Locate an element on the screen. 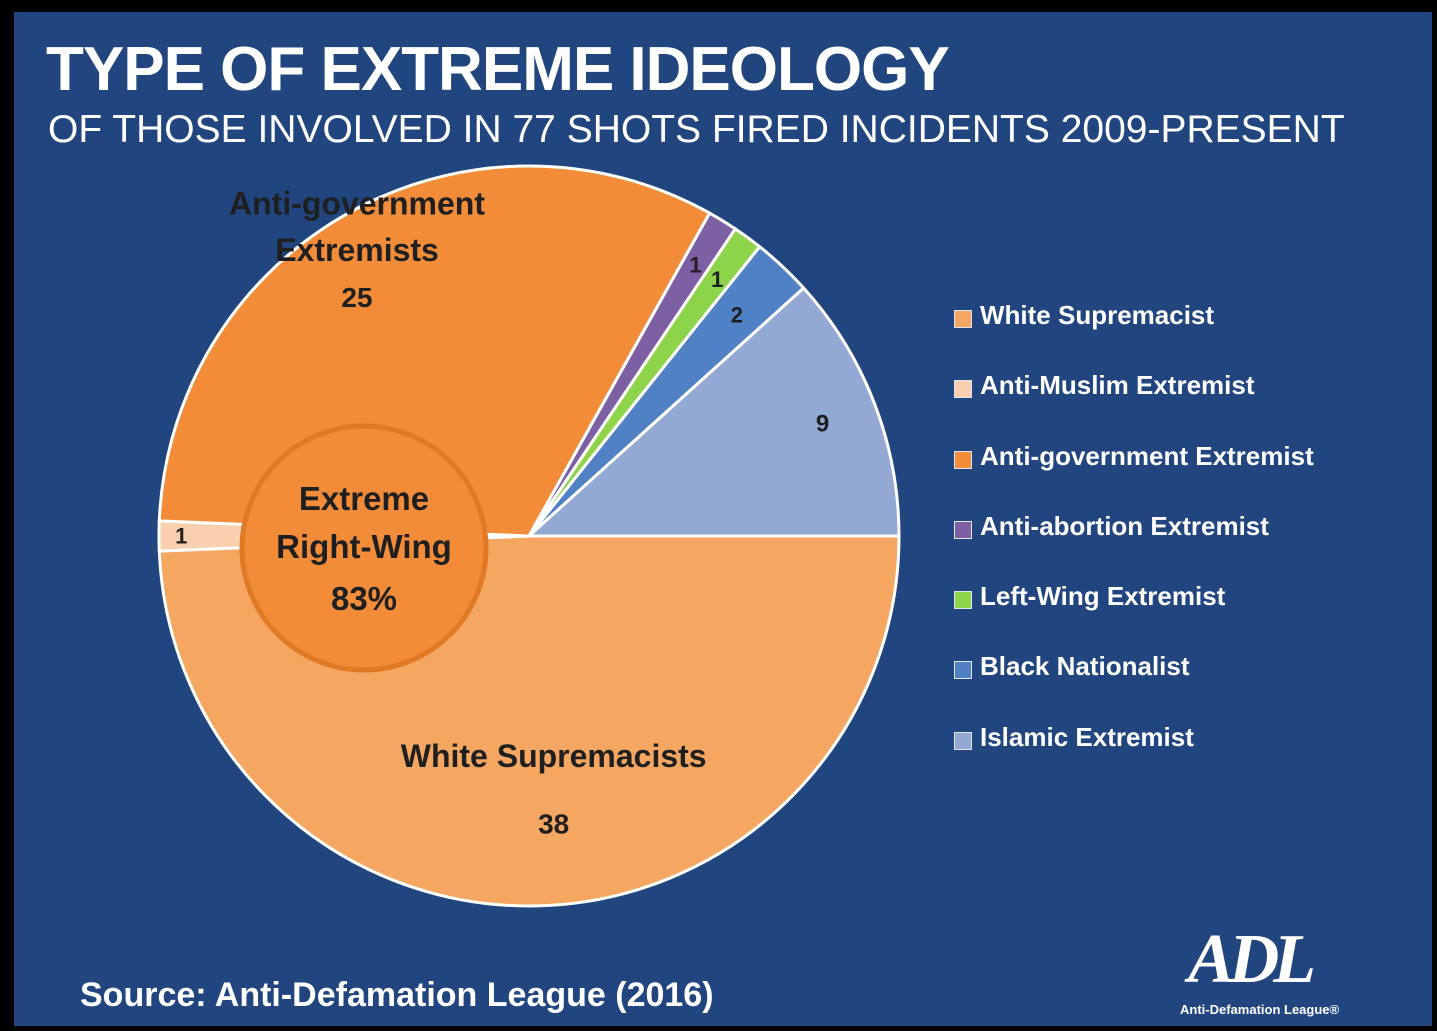 This screenshot has height=1031, width=1437. slice-name-label: Extremists is located at coordinates (357, 250).